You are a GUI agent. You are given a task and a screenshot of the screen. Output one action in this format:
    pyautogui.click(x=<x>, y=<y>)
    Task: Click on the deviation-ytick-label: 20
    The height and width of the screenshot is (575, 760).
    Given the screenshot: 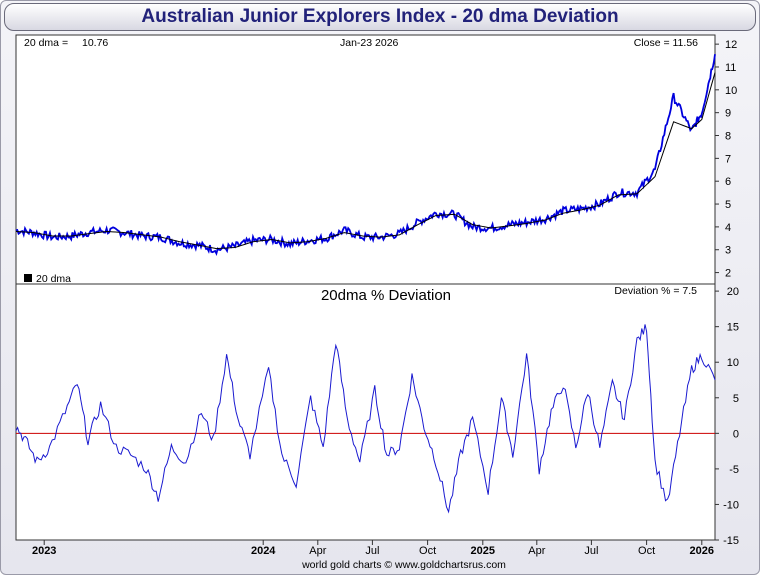 What is the action you would take?
    pyautogui.click(x=733, y=292)
    